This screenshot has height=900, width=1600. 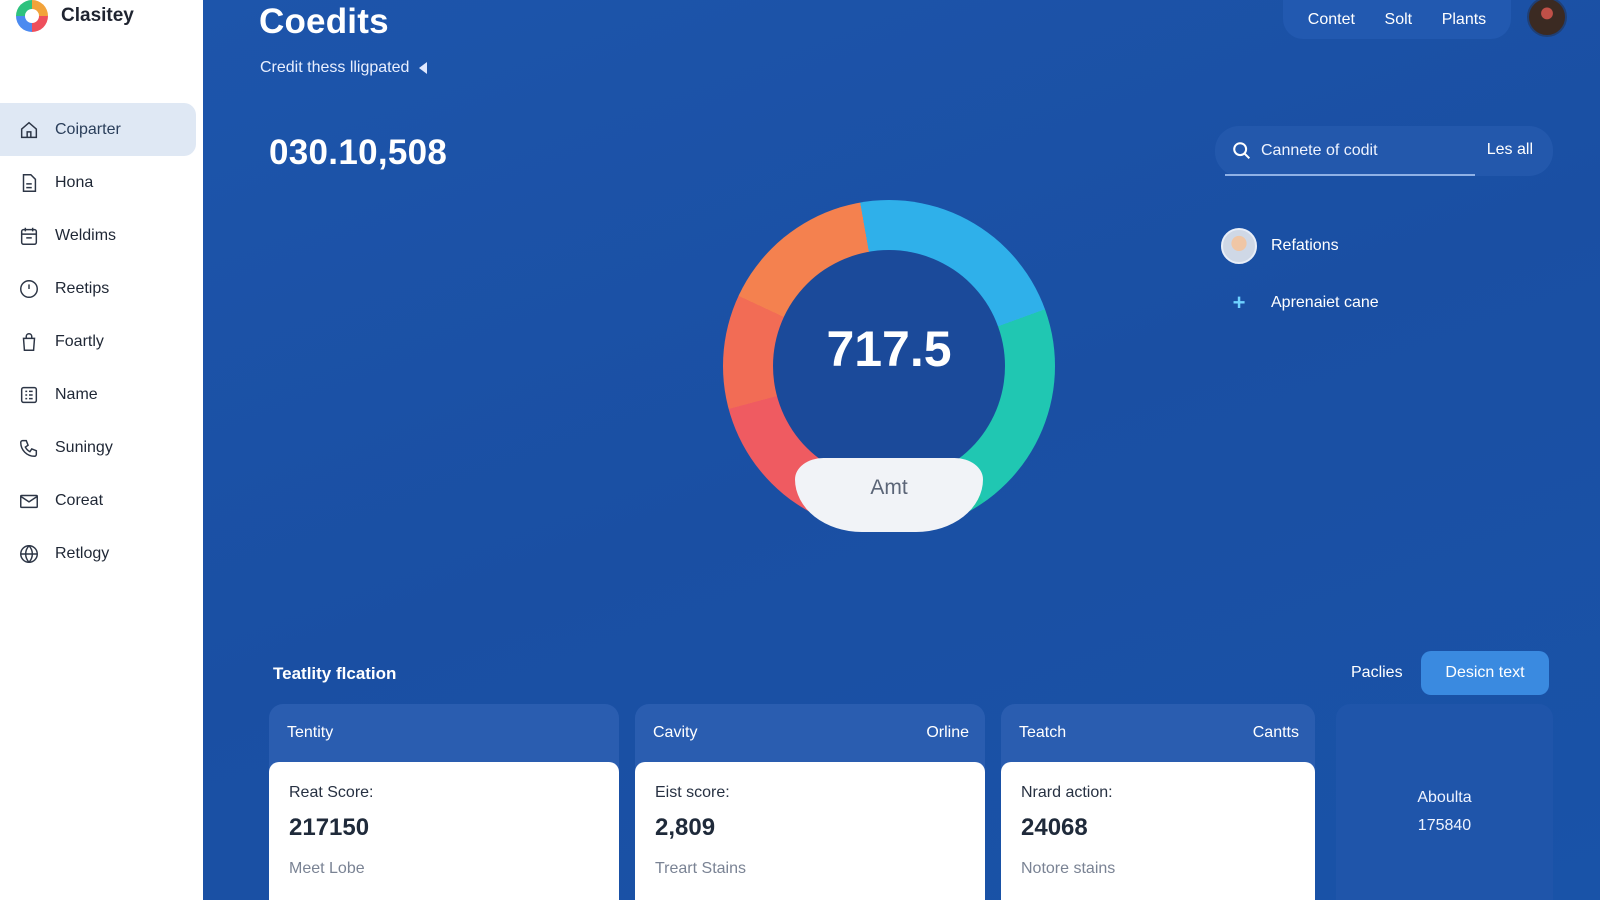 What do you see at coordinates (1043, 732) in the screenshot?
I see `card-title: Teatch` at bounding box center [1043, 732].